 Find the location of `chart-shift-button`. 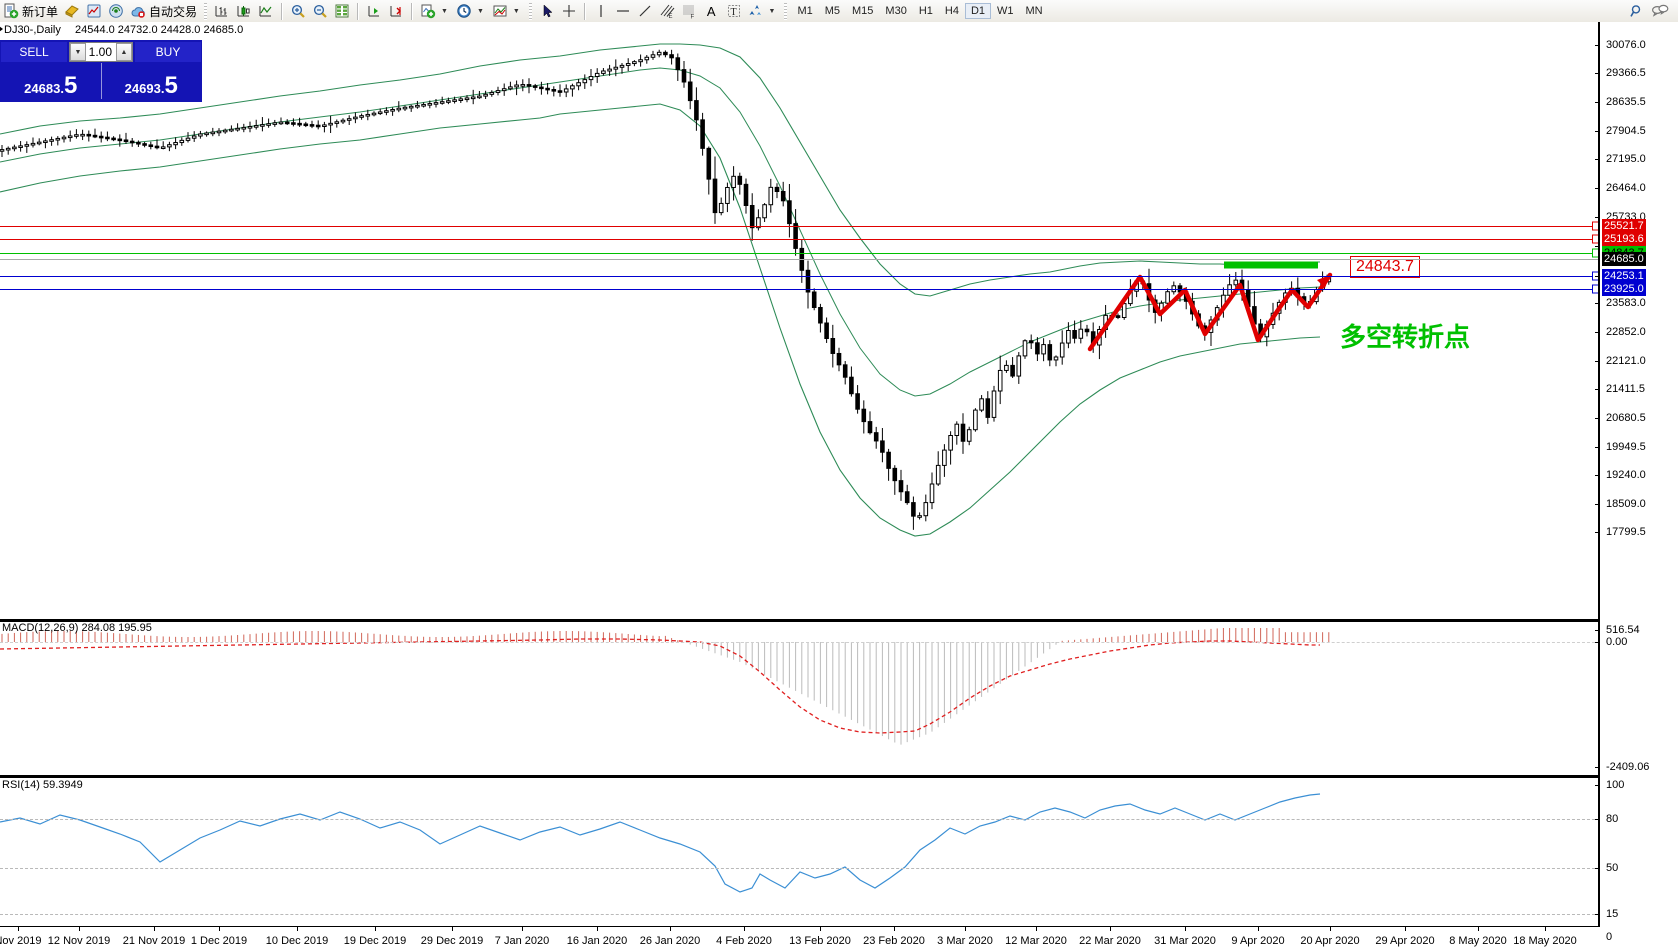

chart-shift-button is located at coordinates (396, 11).